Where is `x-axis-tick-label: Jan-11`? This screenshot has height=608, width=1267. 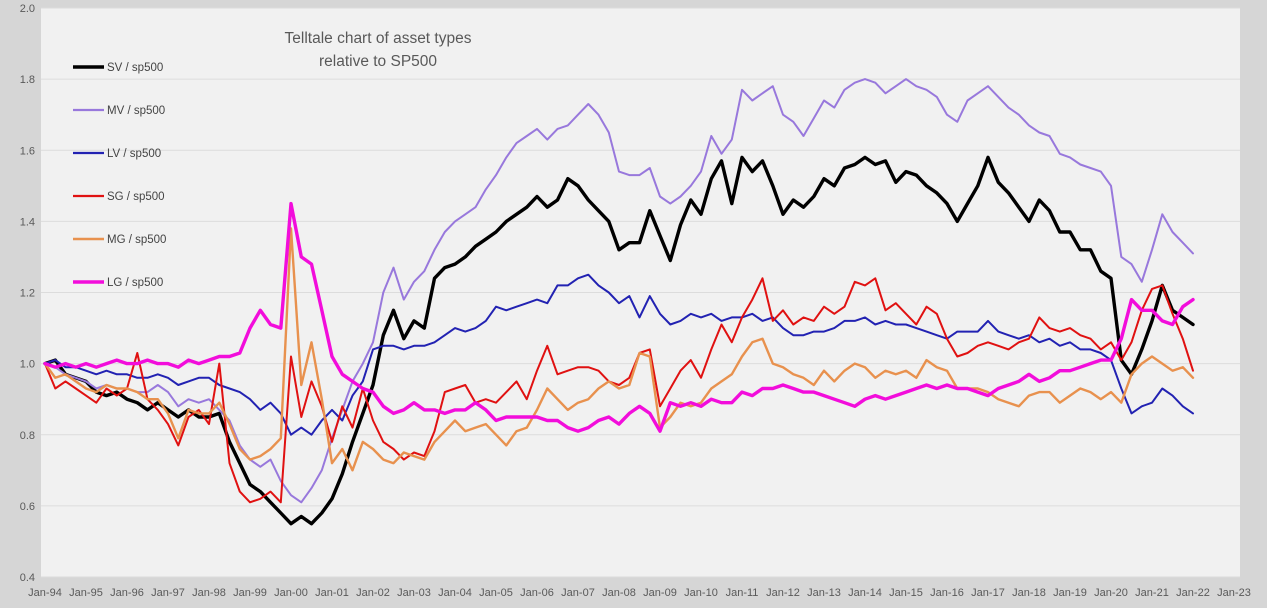
x-axis-tick-label: Jan-11 is located at coordinates (742, 593).